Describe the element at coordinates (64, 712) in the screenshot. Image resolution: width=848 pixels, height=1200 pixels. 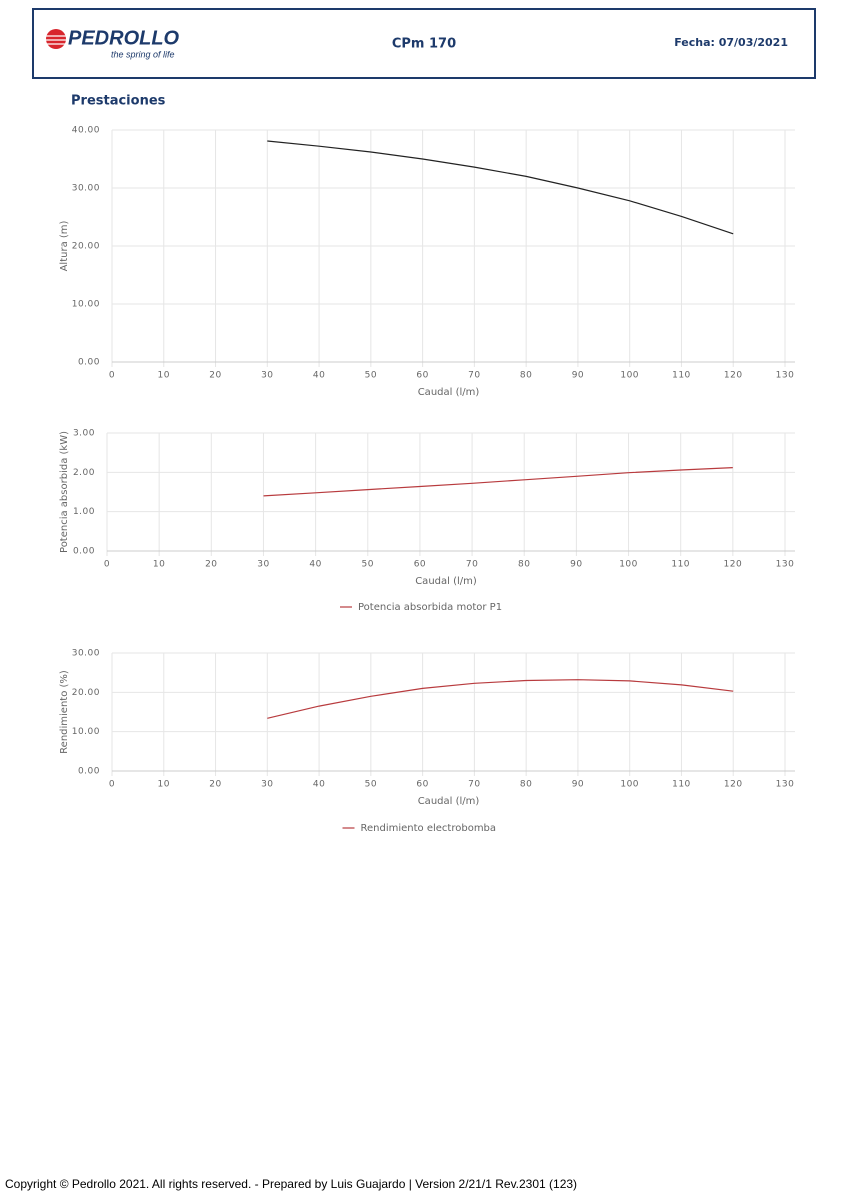
I see `y-axis-title: Rendimiento (%)` at that location.